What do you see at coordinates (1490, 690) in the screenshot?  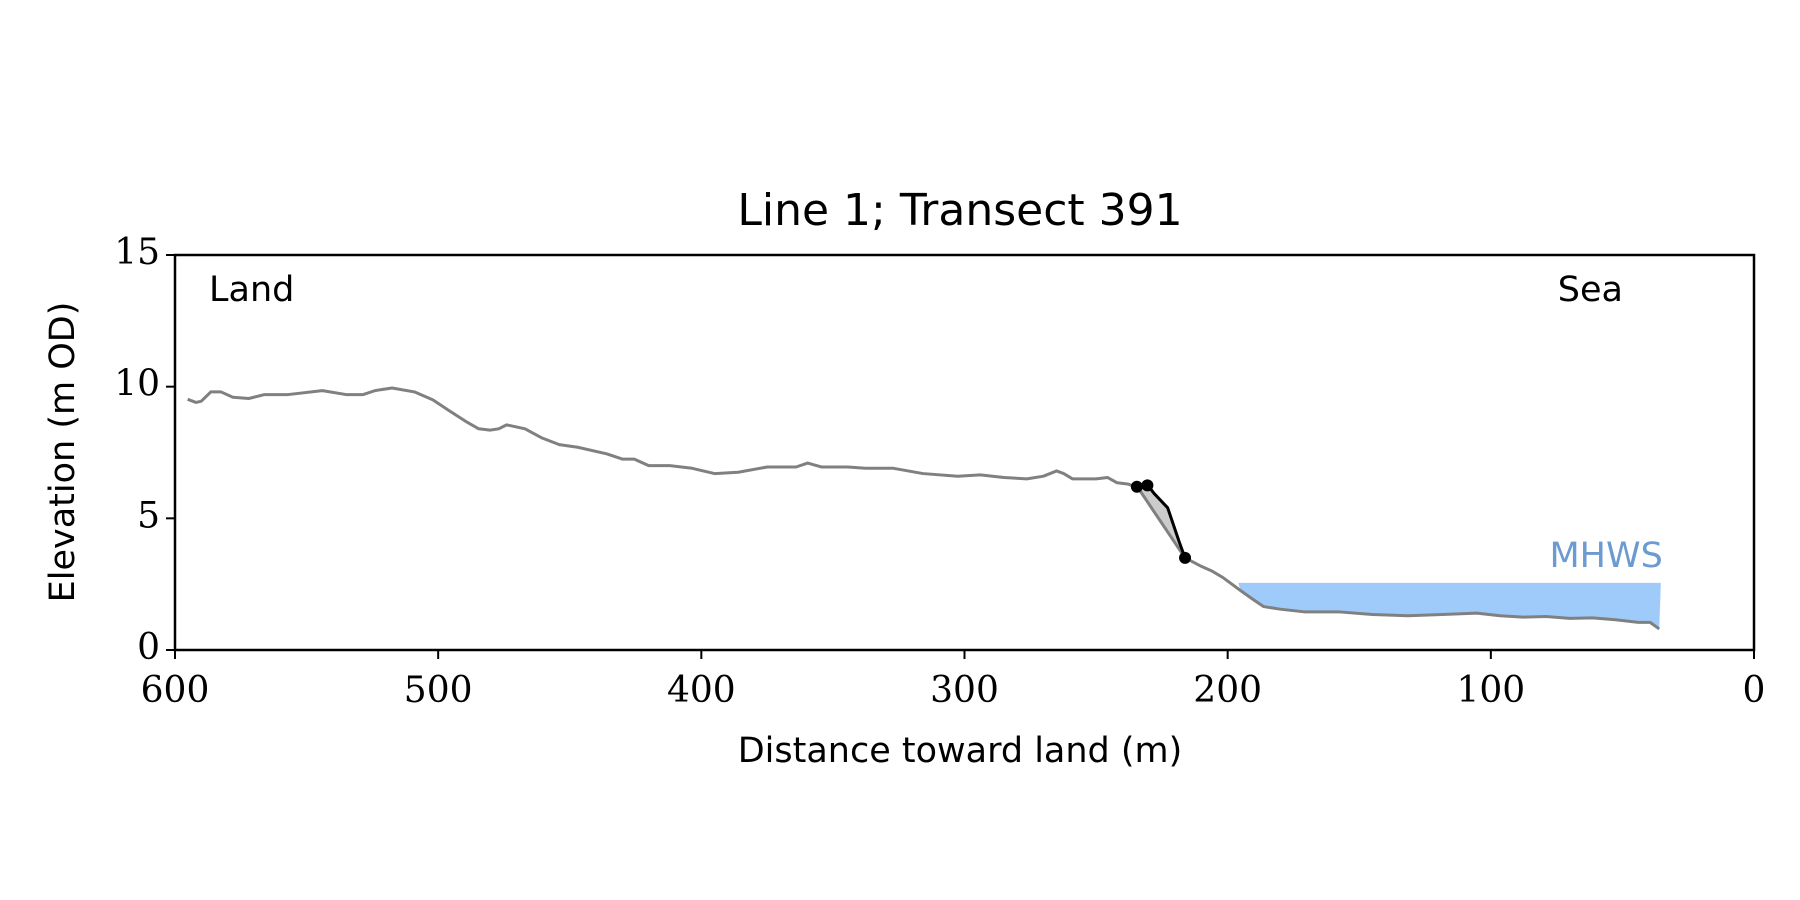 I see `x-tick-label: 100` at bounding box center [1490, 690].